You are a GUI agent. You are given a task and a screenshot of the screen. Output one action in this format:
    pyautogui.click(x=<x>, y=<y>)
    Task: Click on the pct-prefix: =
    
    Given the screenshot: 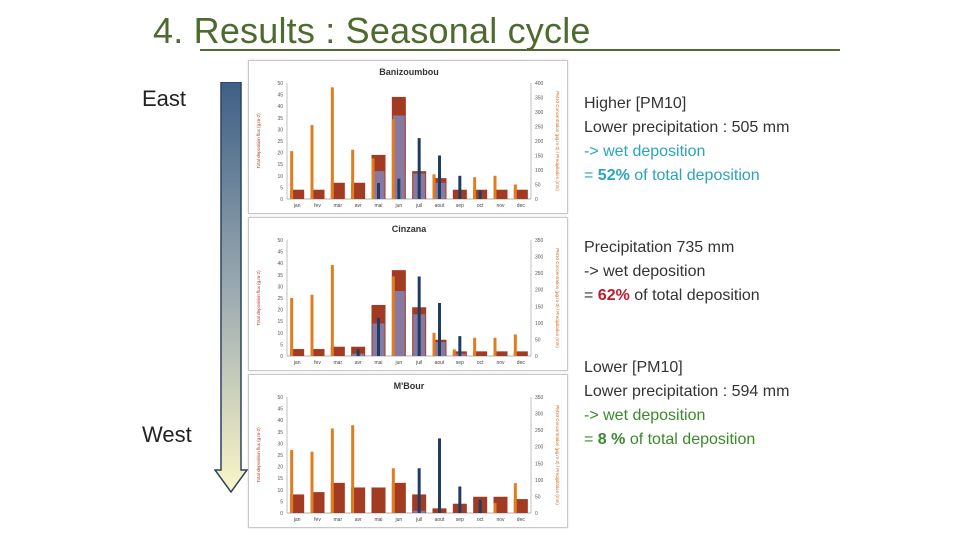 What is the action you would take?
    pyautogui.click(x=591, y=295)
    